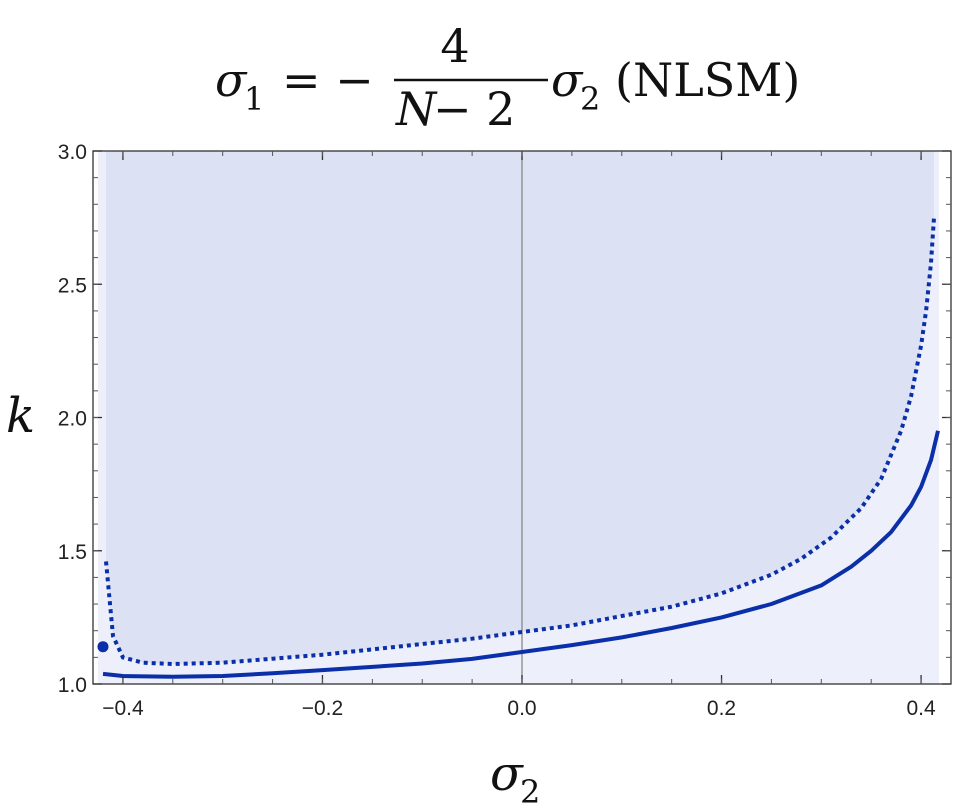 This screenshot has width=955, height=810. Describe the element at coordinates (72, 419) in the screenshot. I see `y-tick-label-2: 2.0` at that location.